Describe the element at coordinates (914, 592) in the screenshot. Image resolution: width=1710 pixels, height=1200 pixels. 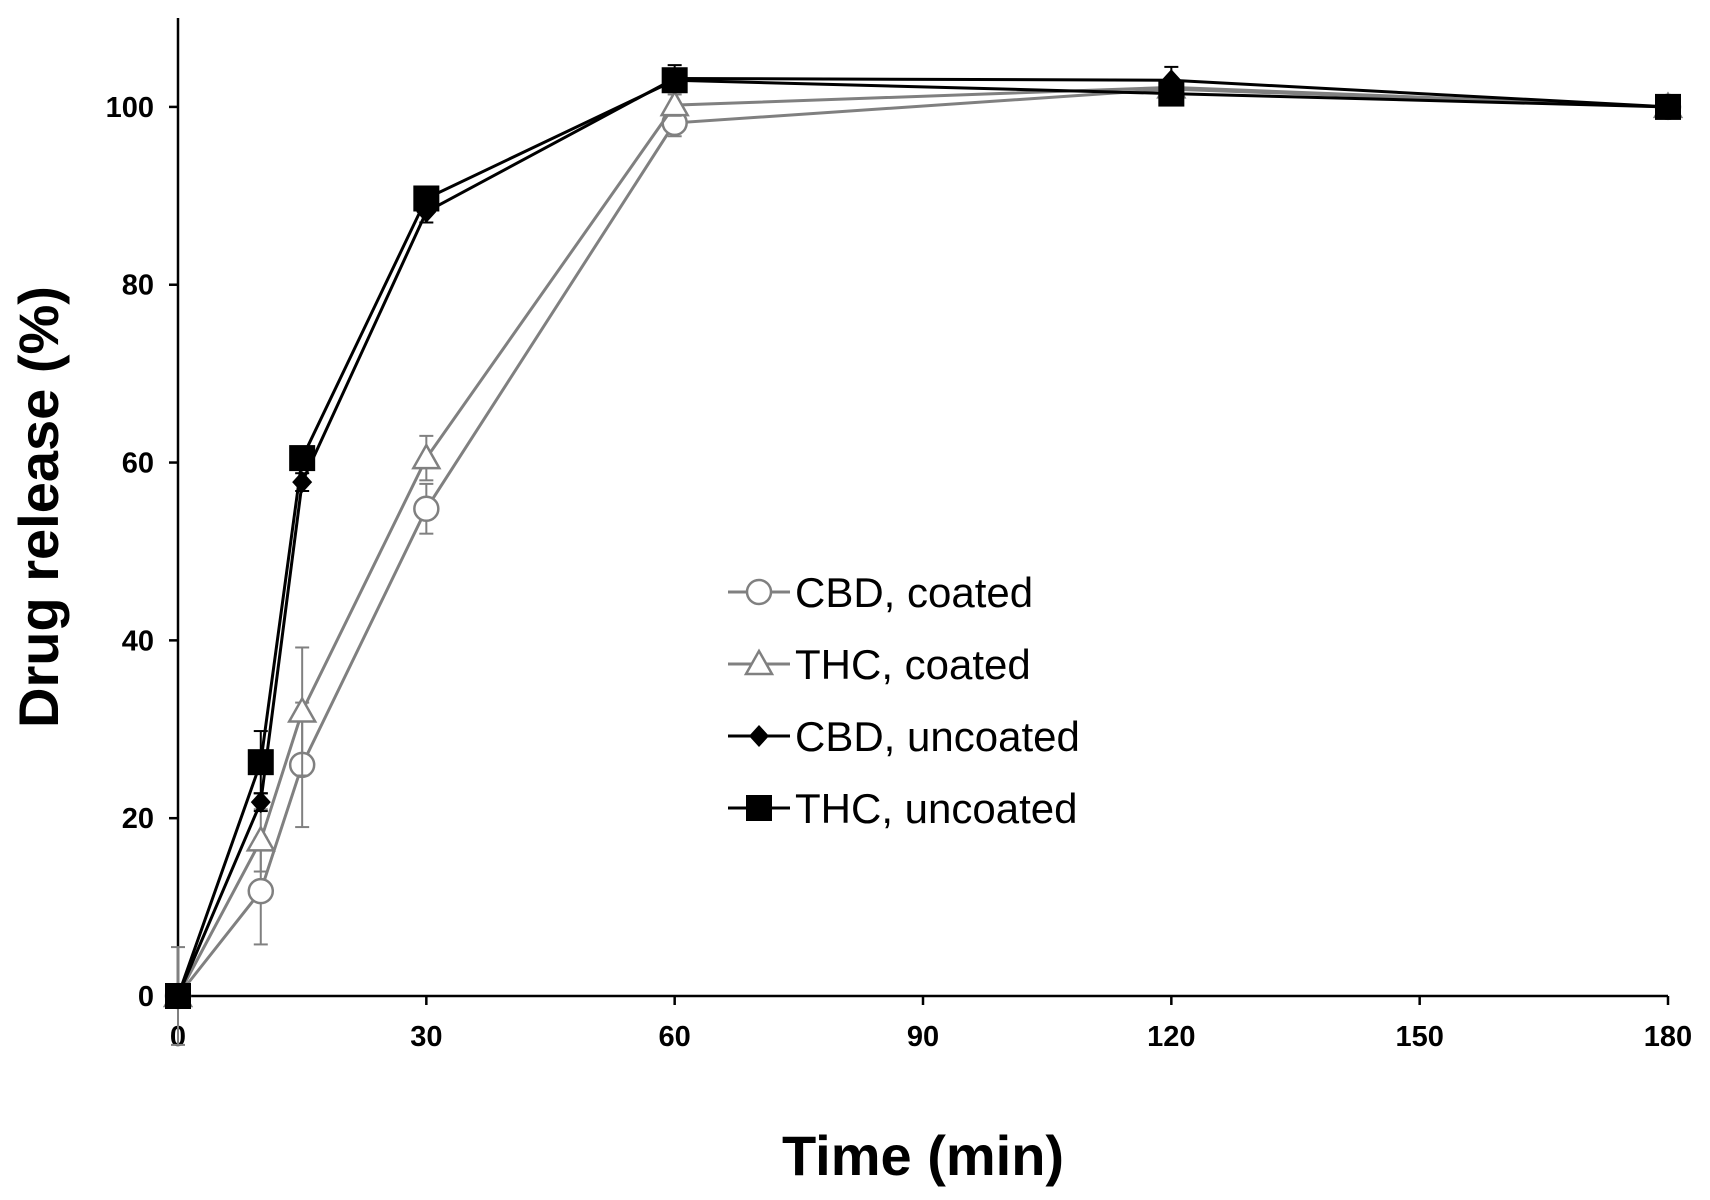
I see `legend-label: CBD, coated` at that location.